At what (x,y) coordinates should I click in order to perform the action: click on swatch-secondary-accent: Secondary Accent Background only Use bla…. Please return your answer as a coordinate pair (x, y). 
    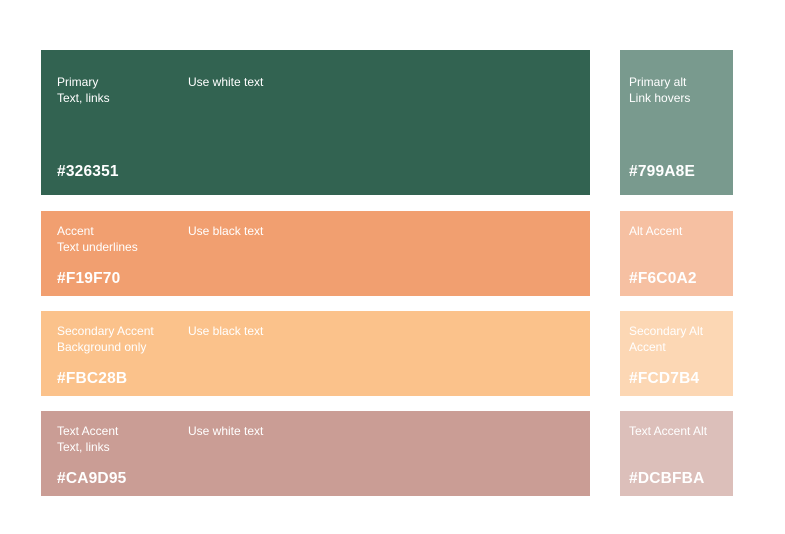
    Looking at the image, I should click on (315, 353).